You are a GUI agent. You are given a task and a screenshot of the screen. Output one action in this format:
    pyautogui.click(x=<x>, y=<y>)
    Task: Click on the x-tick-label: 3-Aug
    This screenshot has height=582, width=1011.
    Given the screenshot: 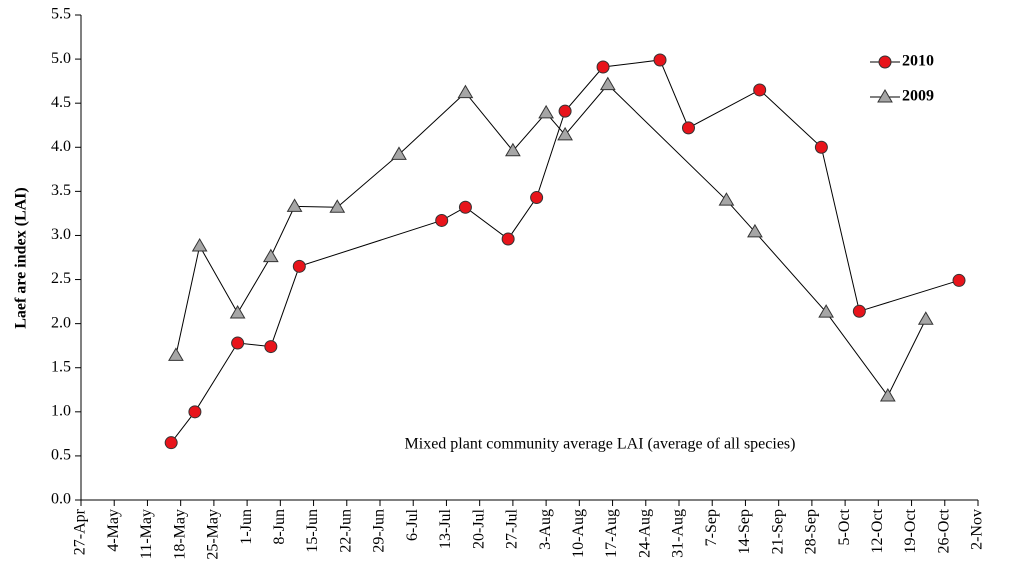 What is the action you would take?
    pyautogui.click(x=545, y=529)
    